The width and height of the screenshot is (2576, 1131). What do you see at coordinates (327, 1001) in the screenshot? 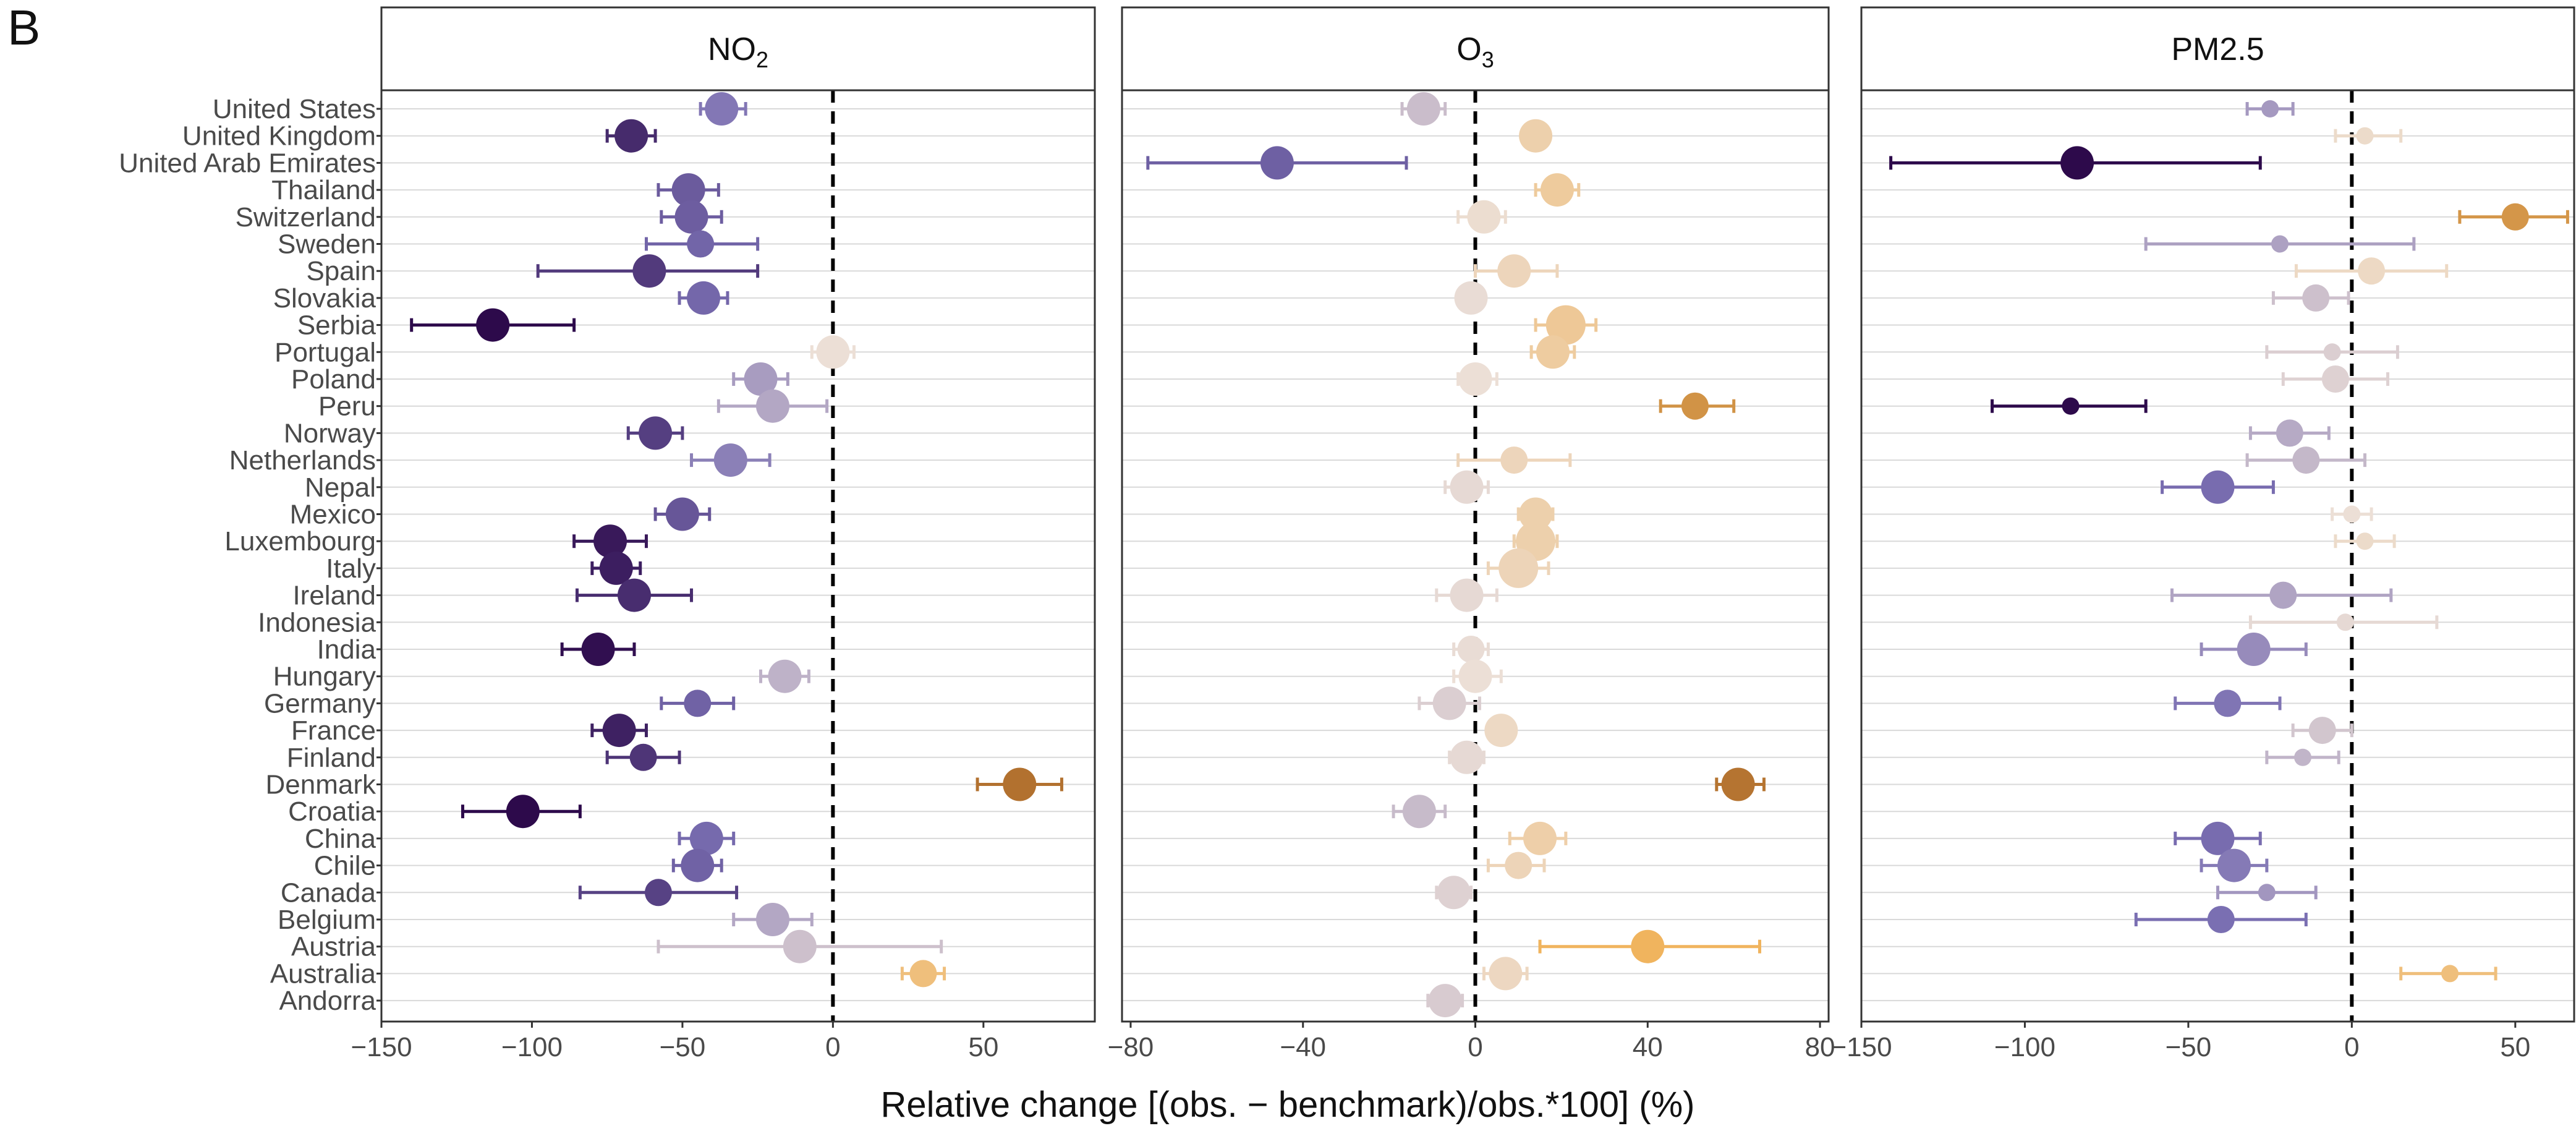
I see `country-label-andorra: Andorra` at bounding box center [327, 1001].